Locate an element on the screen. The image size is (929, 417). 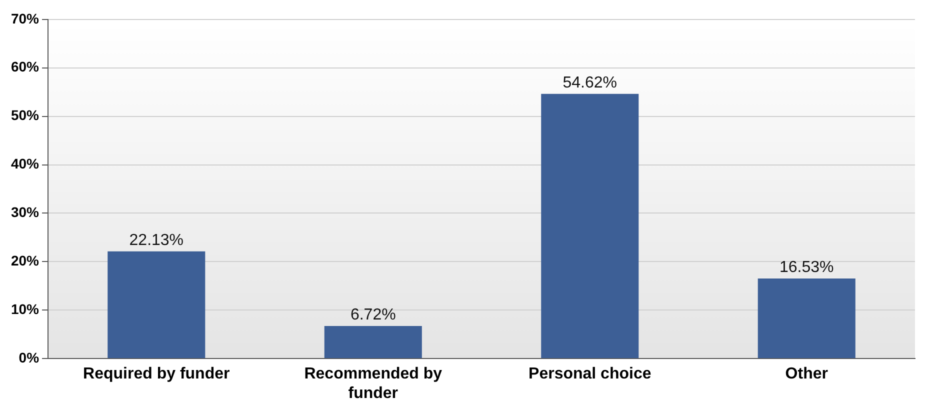
data-label: 6.72% is located at coordinates (373, 315).